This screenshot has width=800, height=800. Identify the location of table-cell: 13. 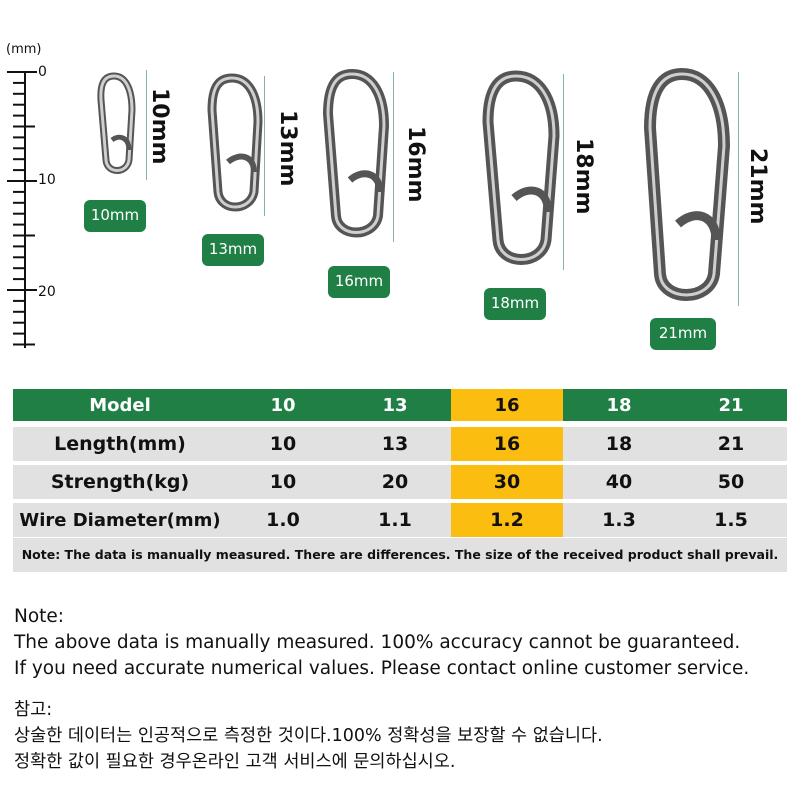
(395, 444).